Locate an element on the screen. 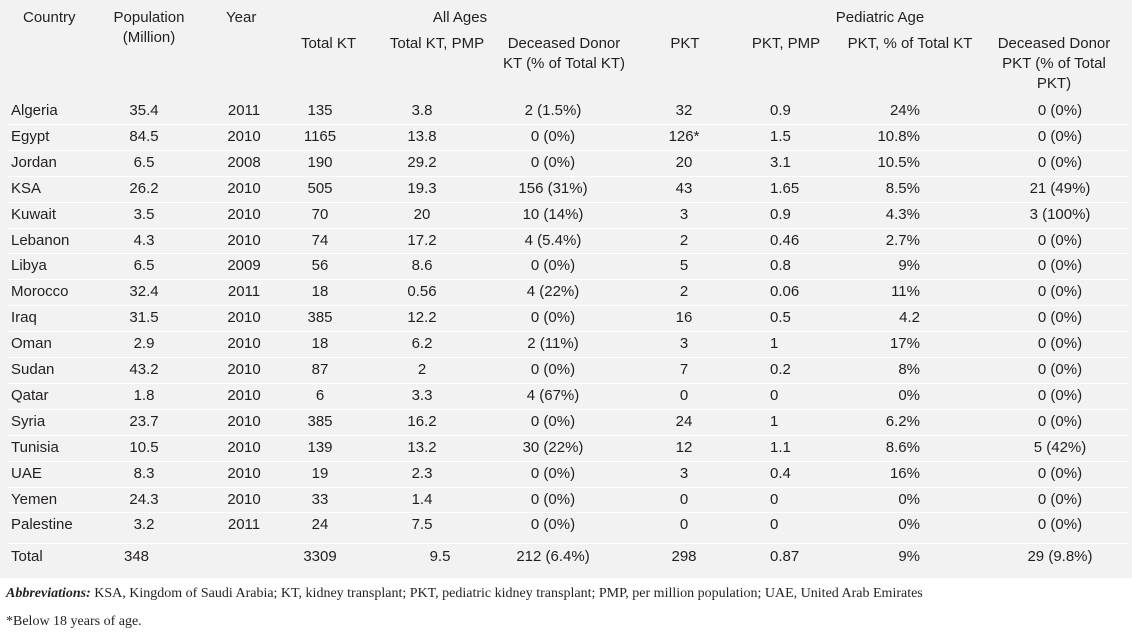  cell-kt-pmp: 13.2 is located at coordinates (422, 447).